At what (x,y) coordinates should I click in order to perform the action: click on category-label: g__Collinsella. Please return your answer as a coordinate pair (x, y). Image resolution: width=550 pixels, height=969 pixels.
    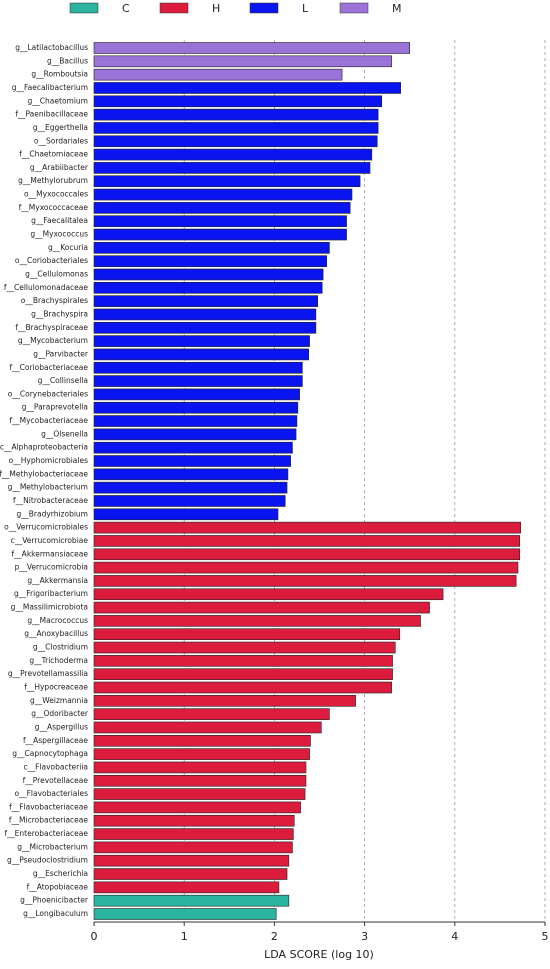
    Looking at the image, I should click on (63, 380).